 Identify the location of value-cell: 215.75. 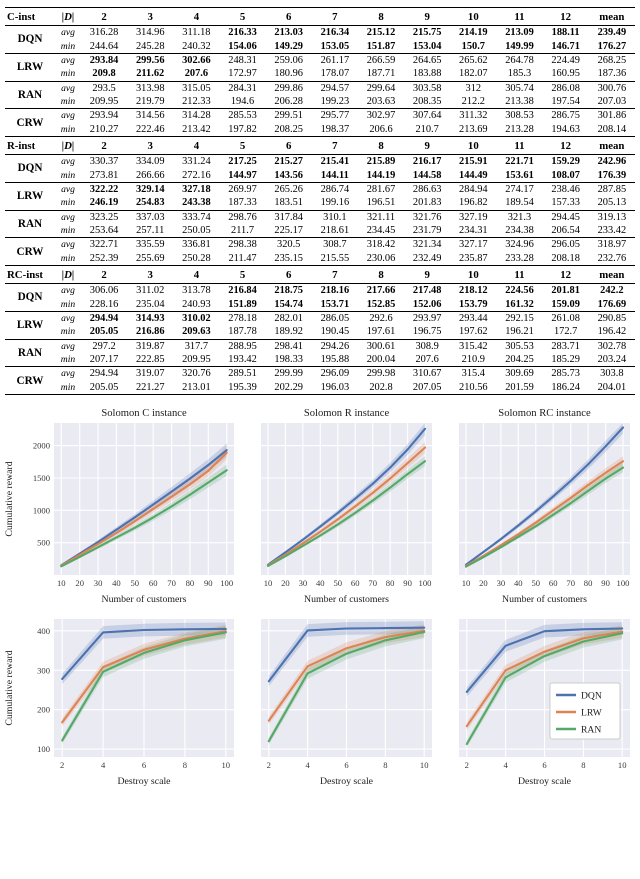
(427, 33).